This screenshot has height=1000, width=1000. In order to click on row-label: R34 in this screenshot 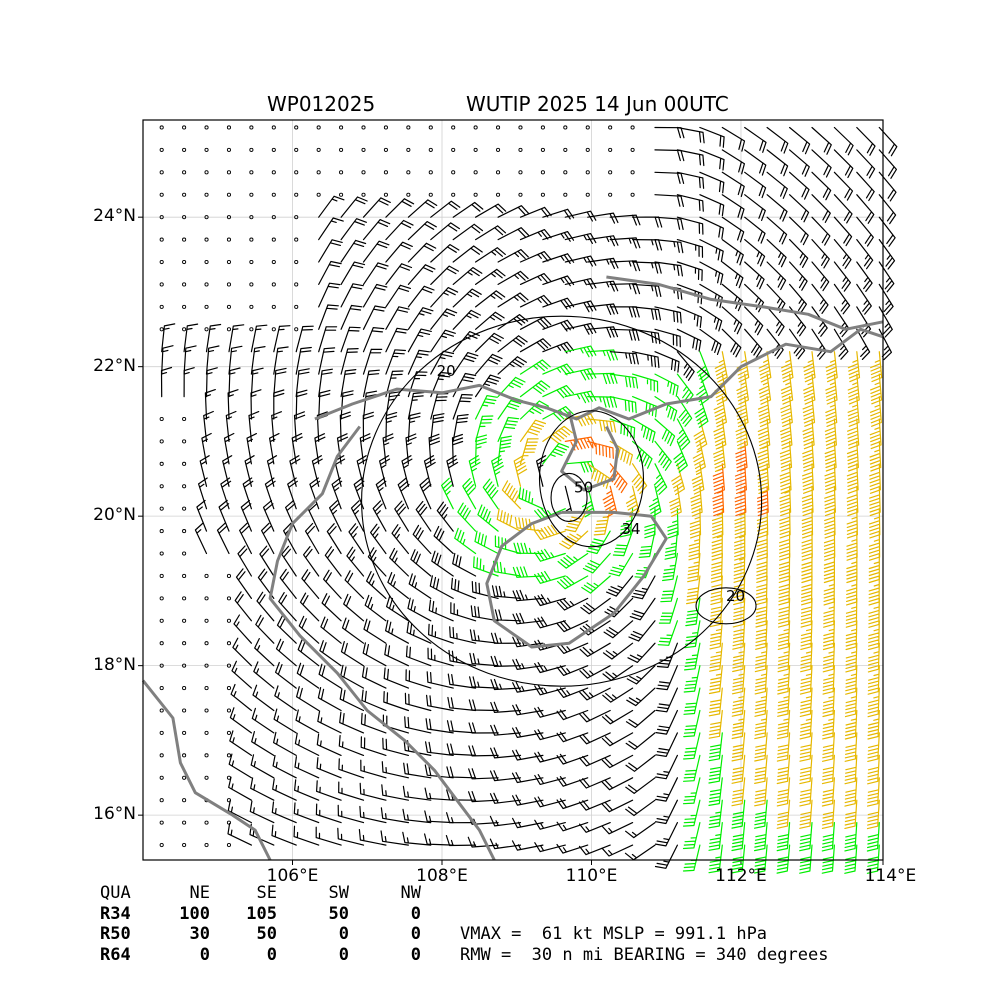, I will do `click(115, 913)`.